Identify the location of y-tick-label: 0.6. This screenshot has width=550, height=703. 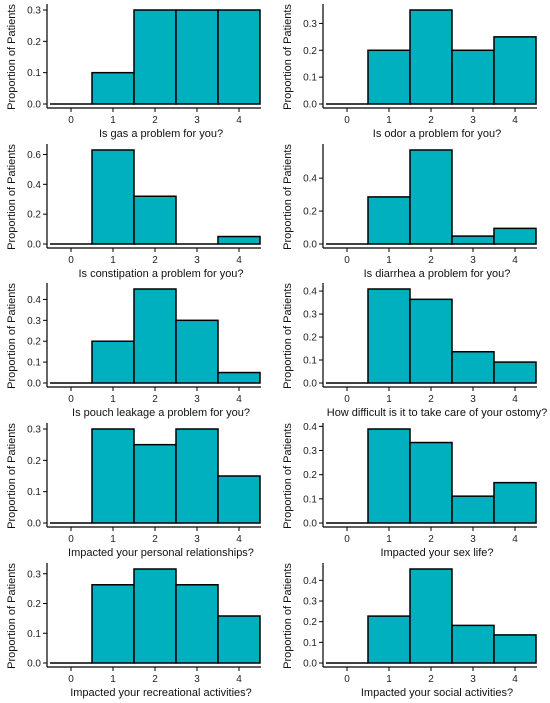
(34, 155).